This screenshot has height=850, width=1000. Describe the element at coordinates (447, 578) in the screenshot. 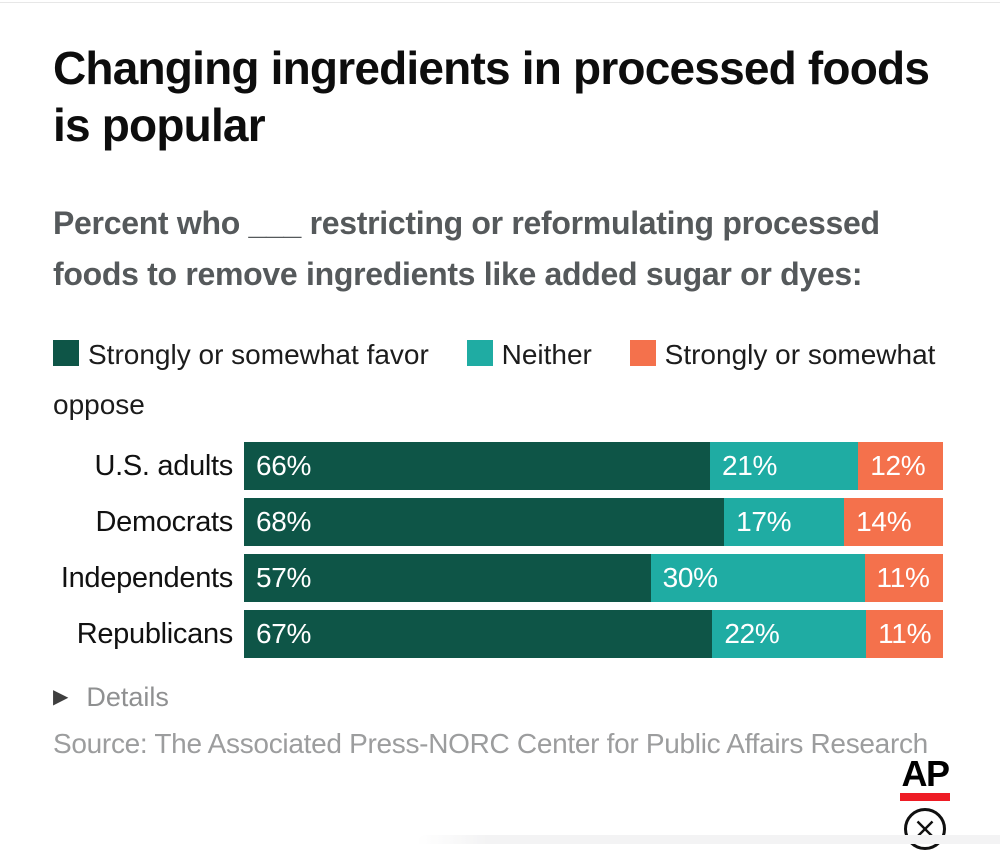

I see `bar-segment: 57%` at that location.